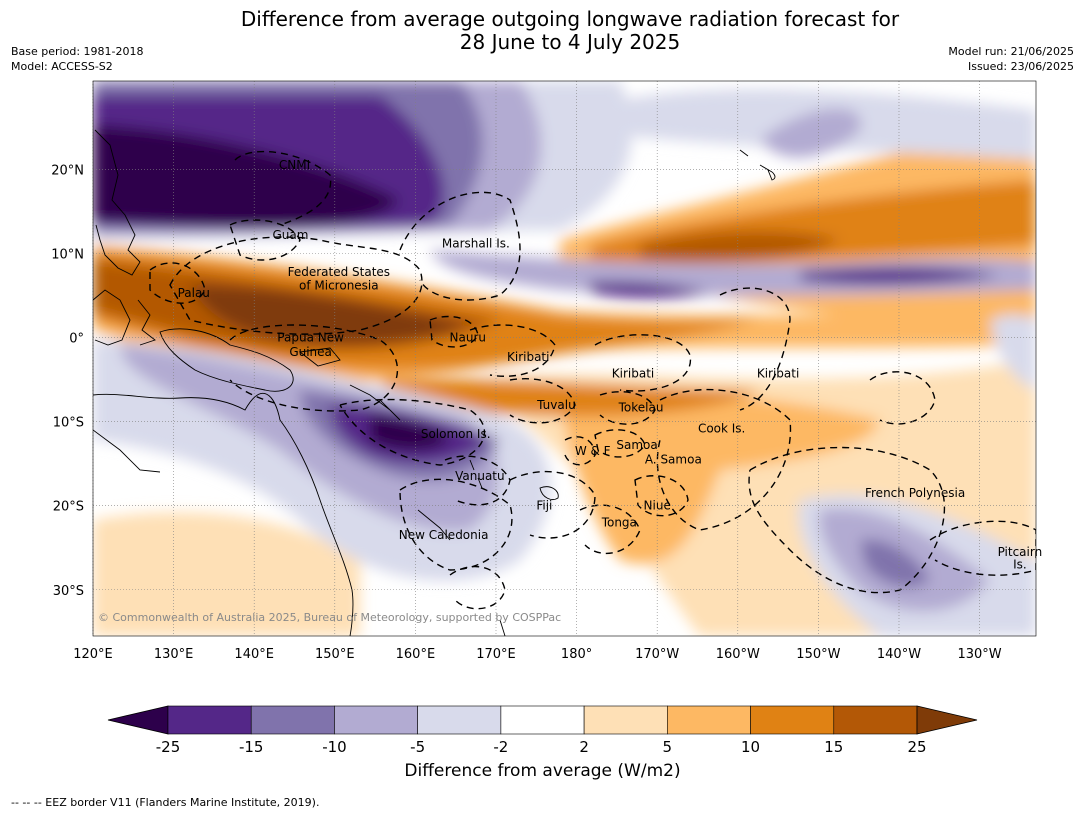  What do you see at coordinates (283, 188) in the screenshot?
I see `eez-cnmi` at bounding box center [283, 188].